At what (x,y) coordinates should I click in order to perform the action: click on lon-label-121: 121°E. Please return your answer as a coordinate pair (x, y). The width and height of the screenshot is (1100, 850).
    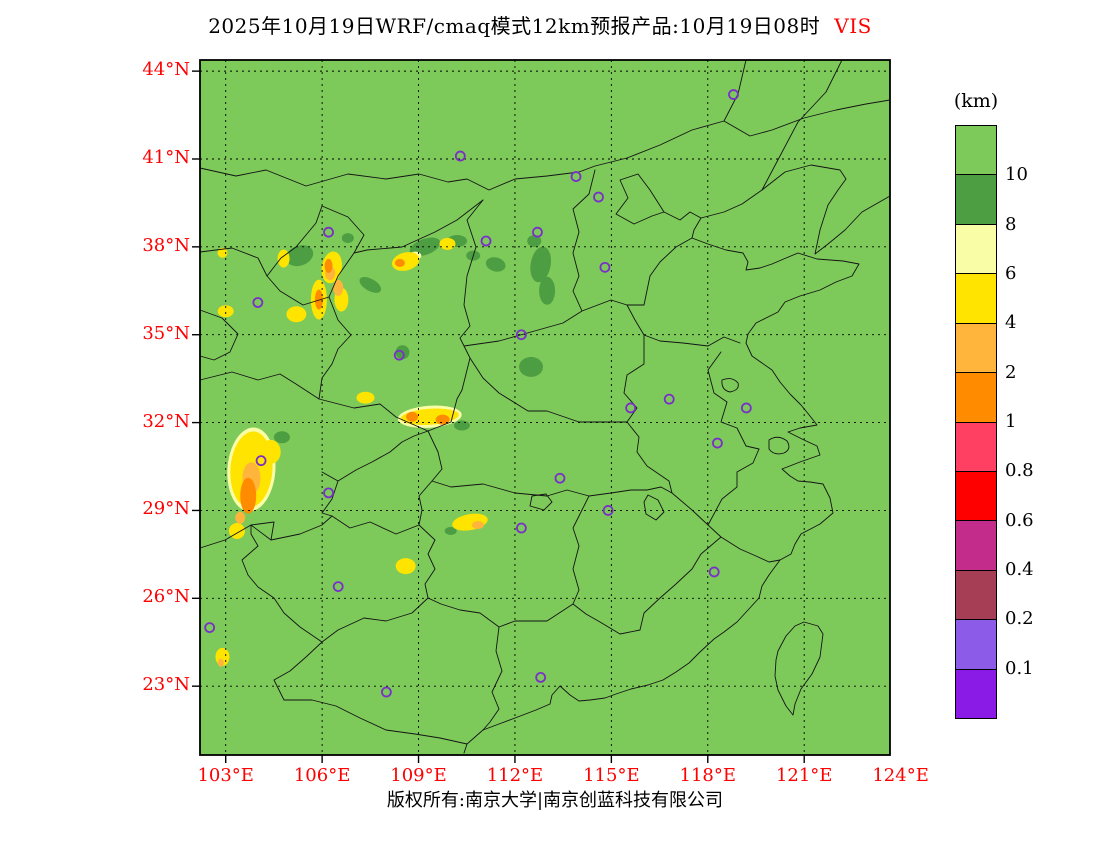
    Looking at the image, I should click on (804, 775).